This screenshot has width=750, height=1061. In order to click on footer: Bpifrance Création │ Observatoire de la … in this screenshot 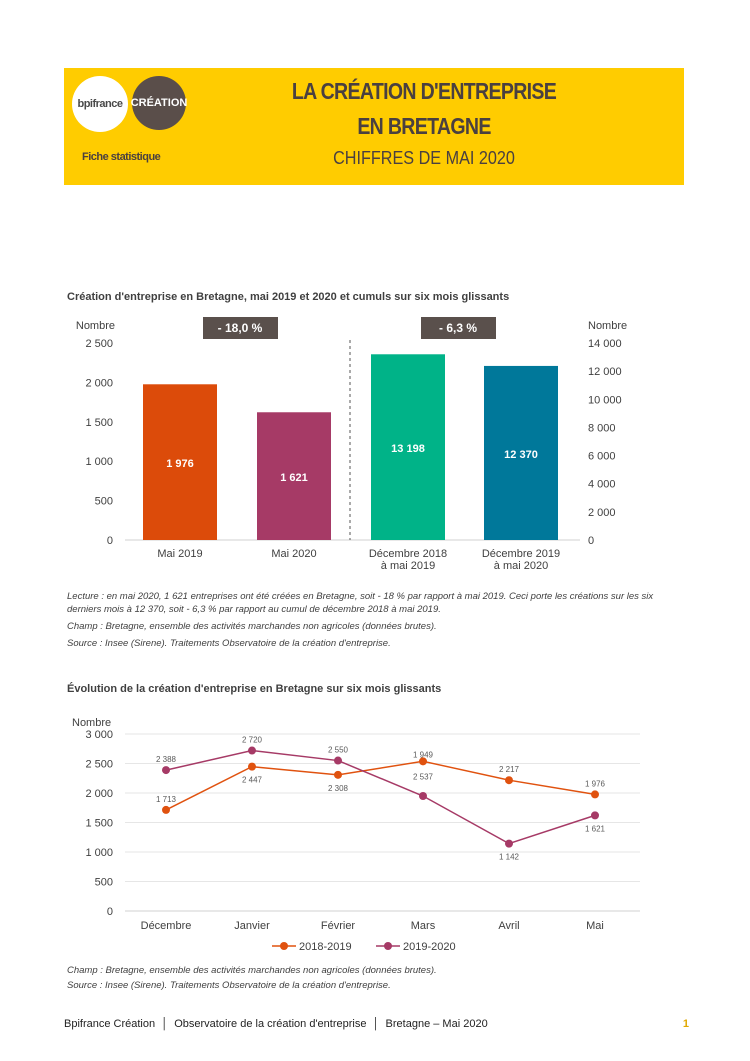, I will do `click(376, 1024)`.